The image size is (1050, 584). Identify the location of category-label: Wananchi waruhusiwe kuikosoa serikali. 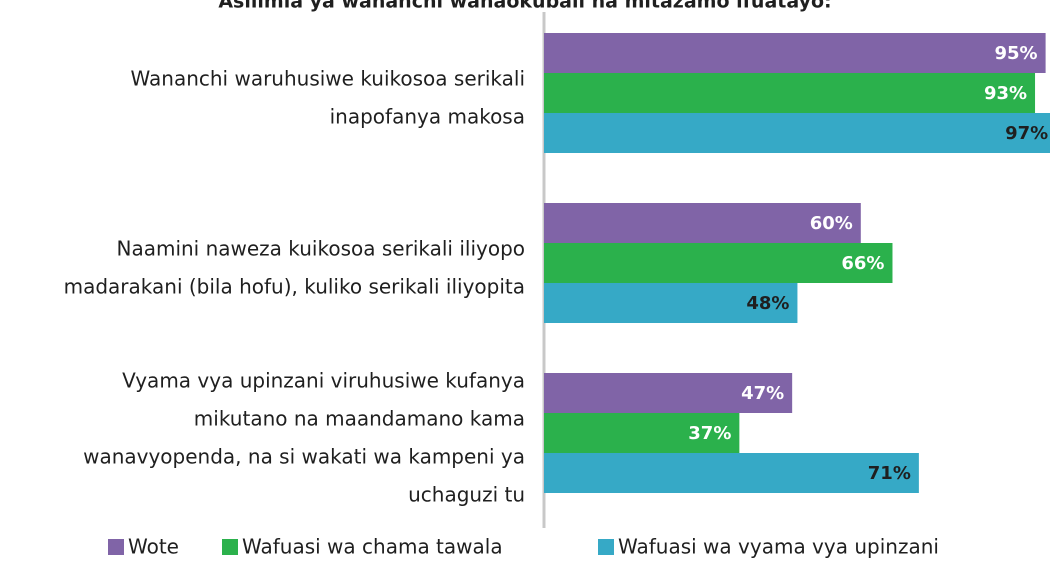
(328, 79).